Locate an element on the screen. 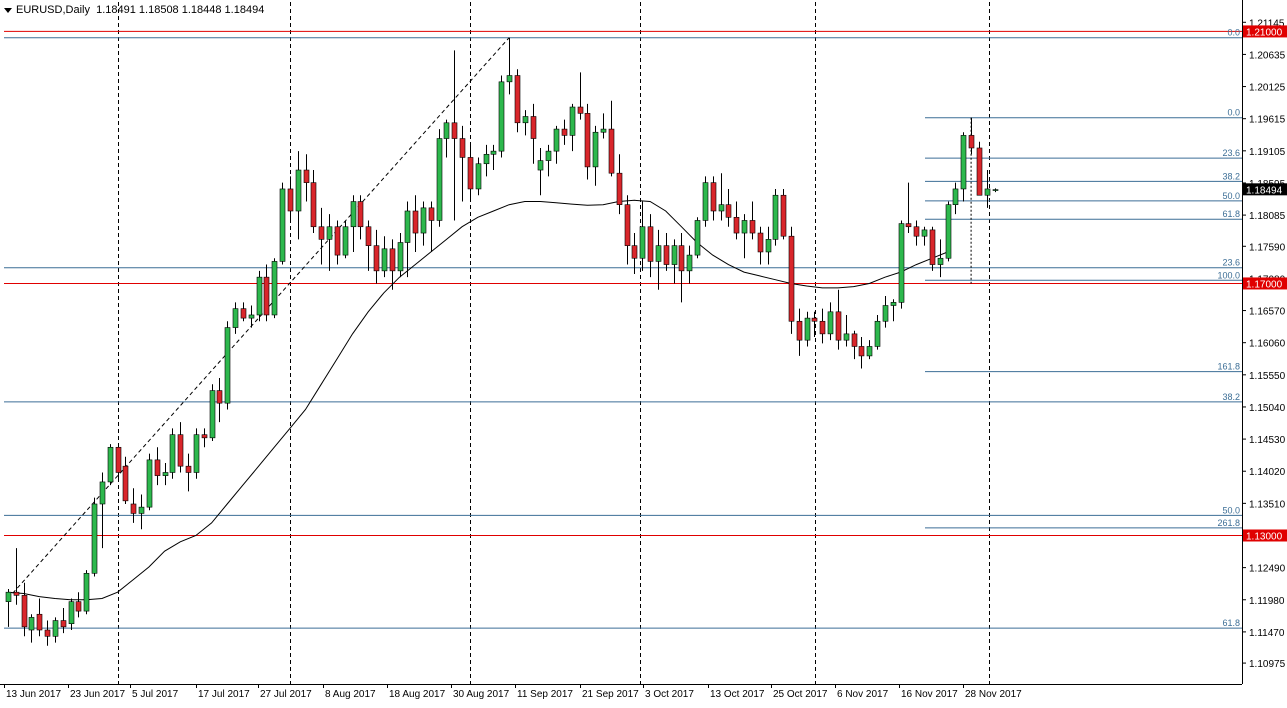  fib-extension-label: 261.8 is located at coordinates (1228, 523).